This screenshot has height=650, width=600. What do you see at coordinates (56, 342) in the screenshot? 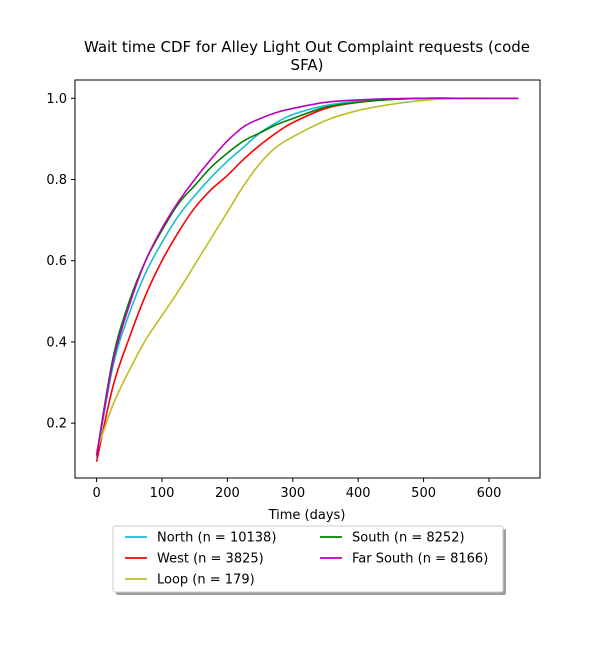
I see `y-tick-label: 0.4` at bounding box center [56, 342].